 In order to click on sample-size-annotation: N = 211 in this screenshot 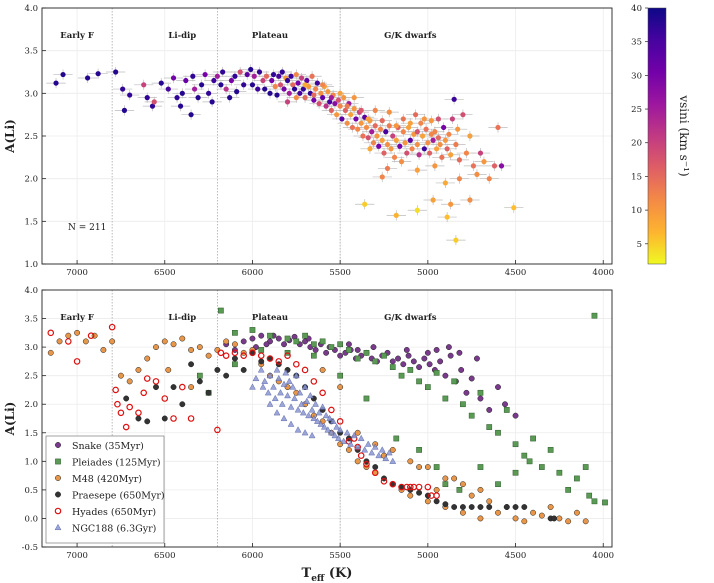, I will do `click(87, 228)`.